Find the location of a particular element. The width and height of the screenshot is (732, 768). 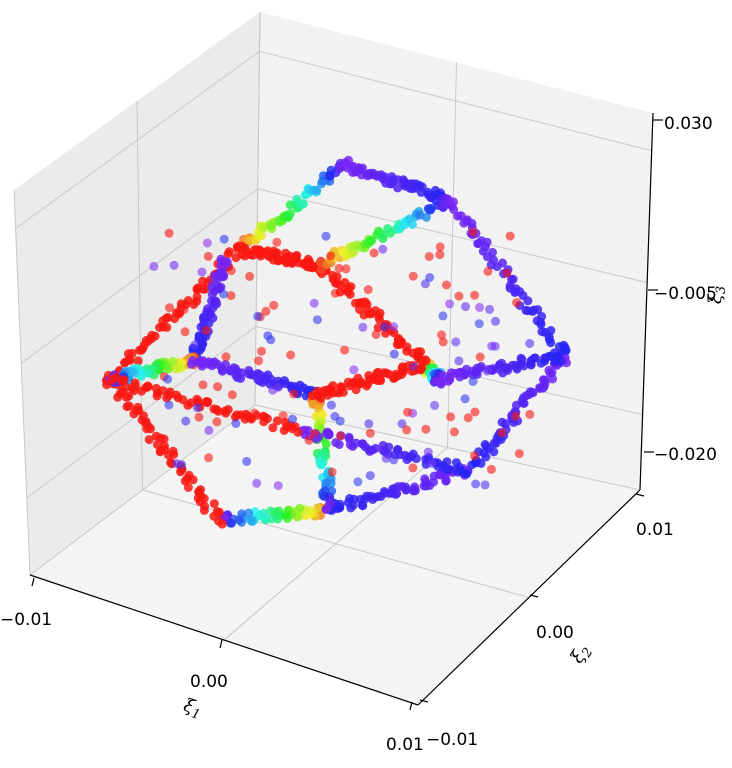

z-axis-label: ξ3 is located at coordinates (717, 295).